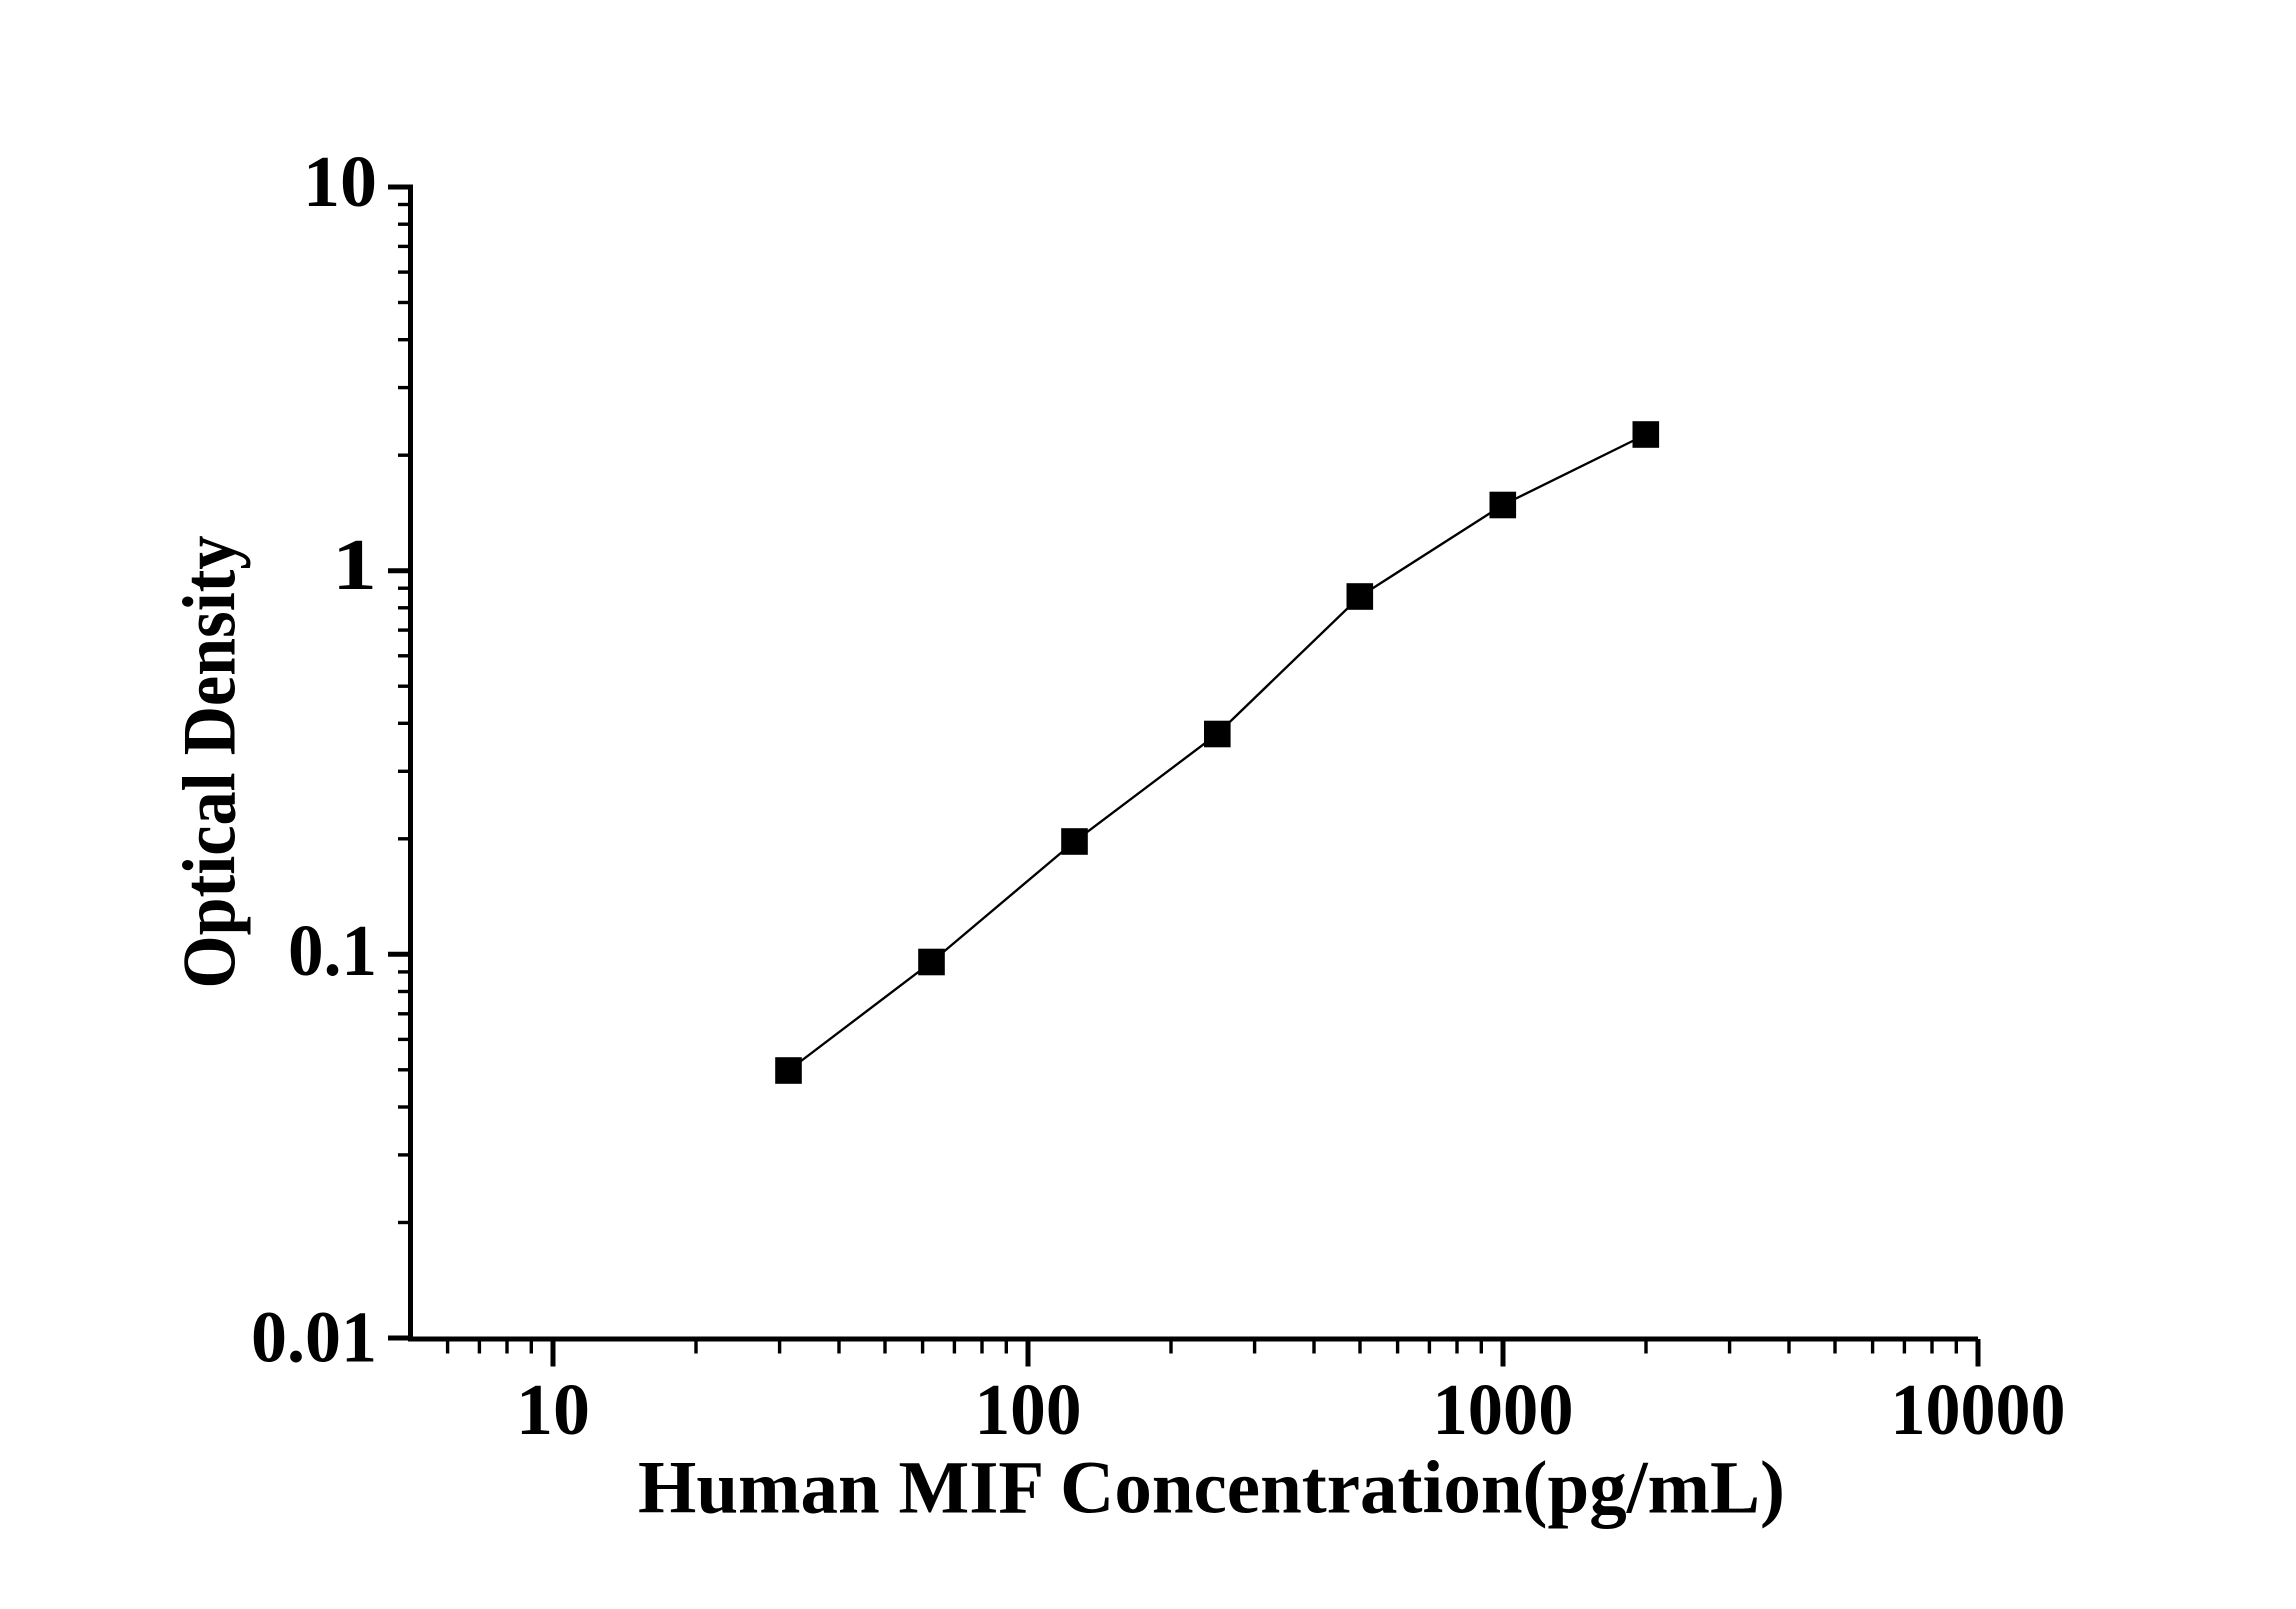 Image resolution: width=2296 pixels, height=1609 pixels. Describe the element at coordinates (1978, 1409) in the screenshot. I see `svg-text: 10000` at that location.